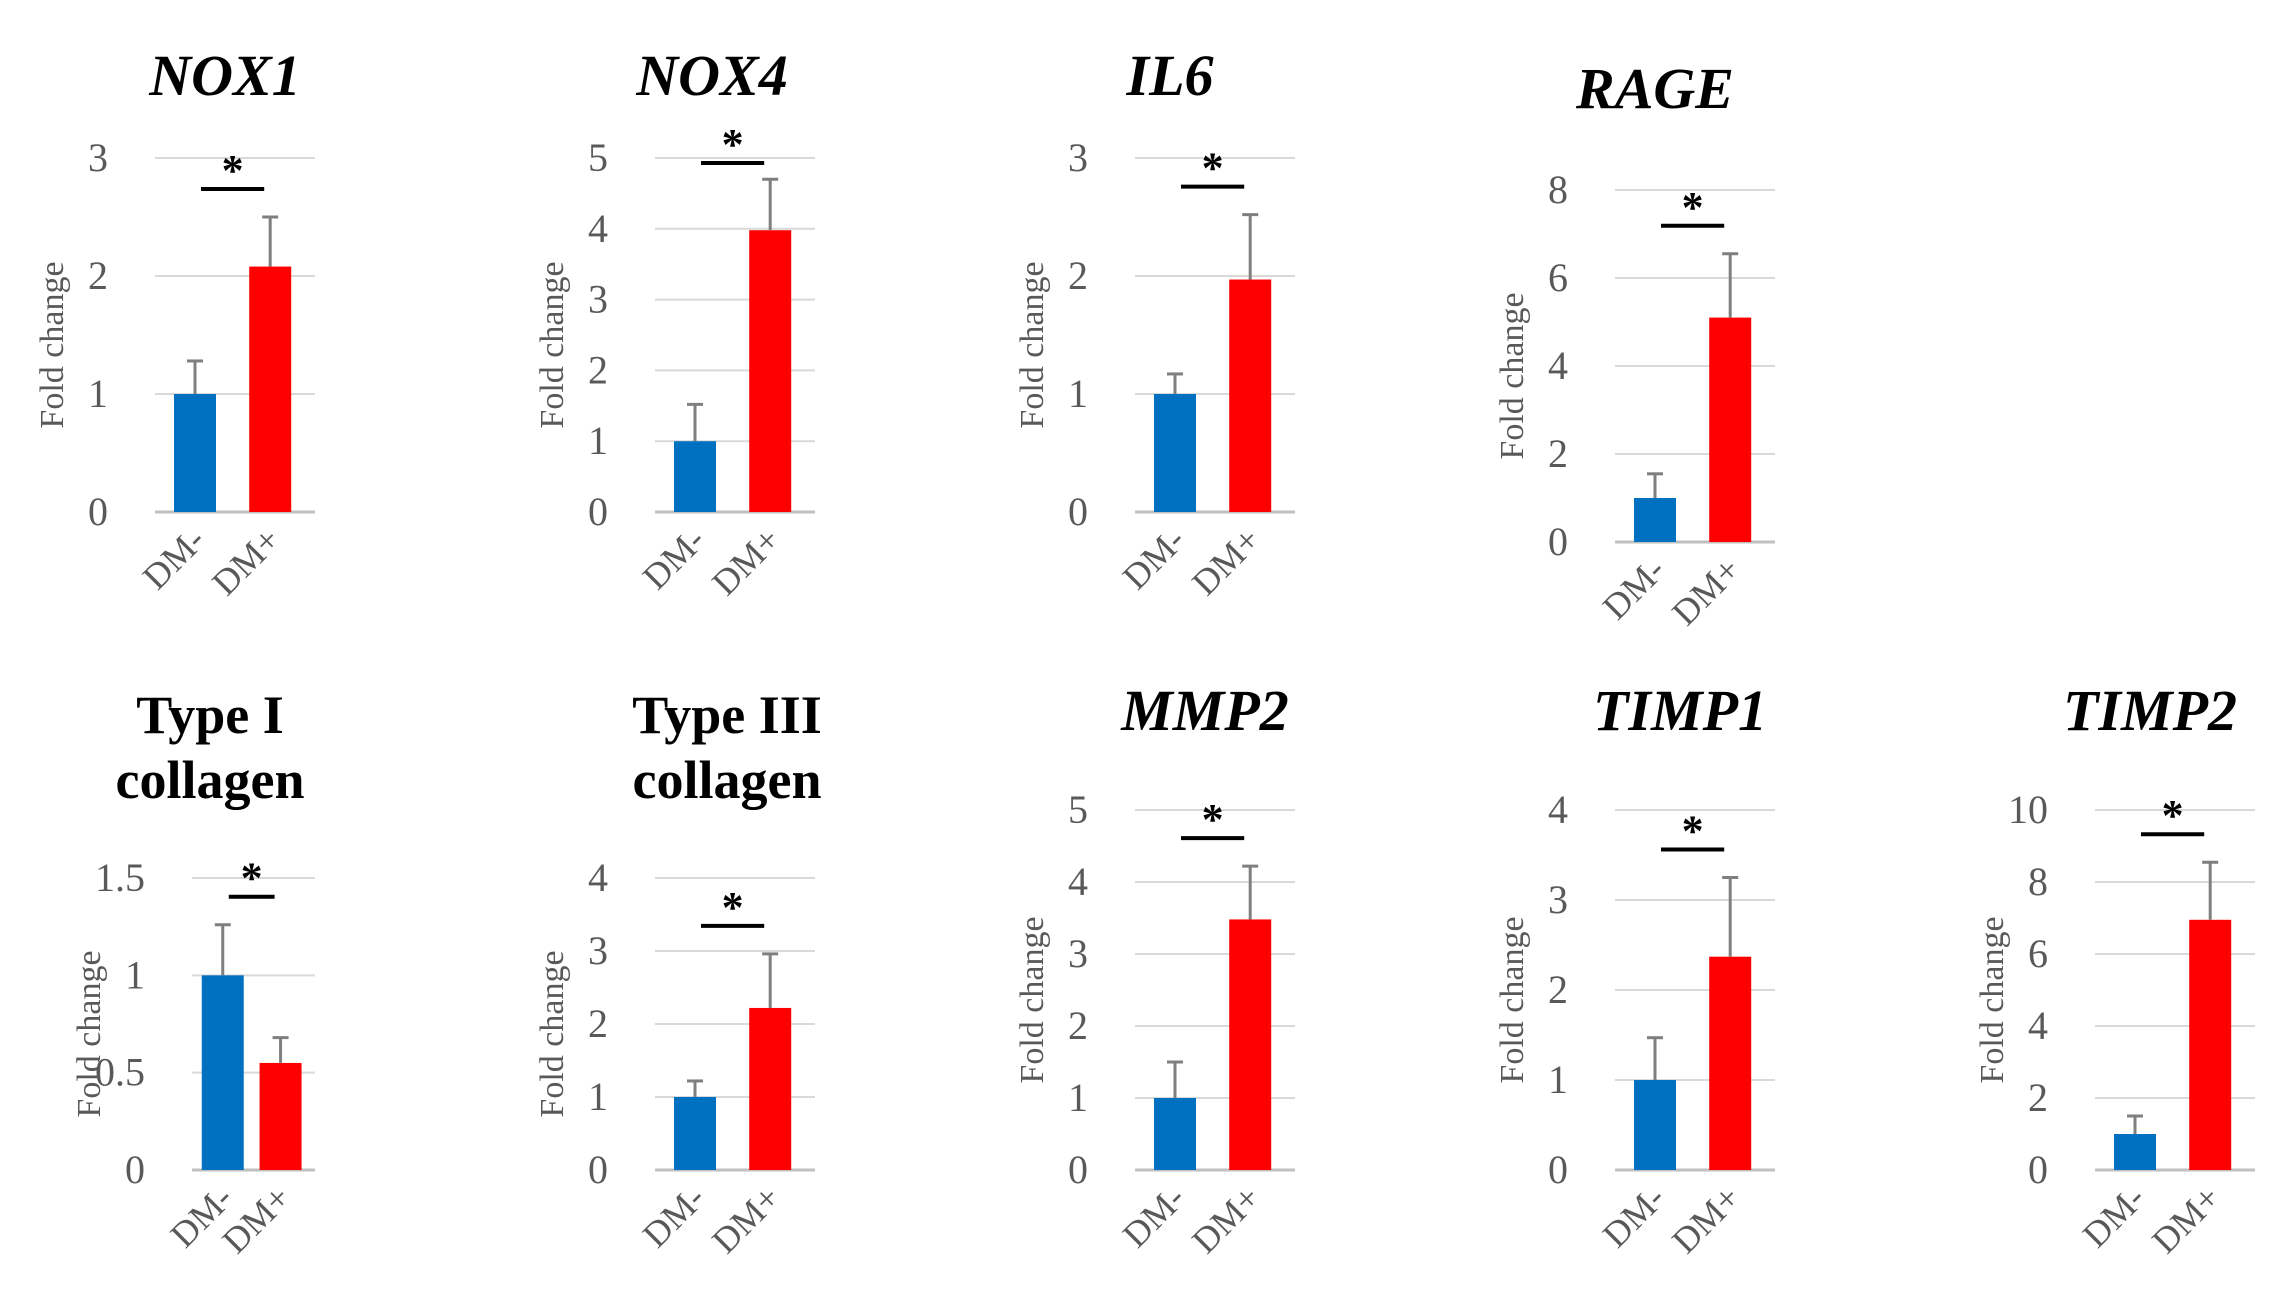  Describe the element at coordinates (727, 715) in the screenshot. I see `chart-title: Type III` at that location.